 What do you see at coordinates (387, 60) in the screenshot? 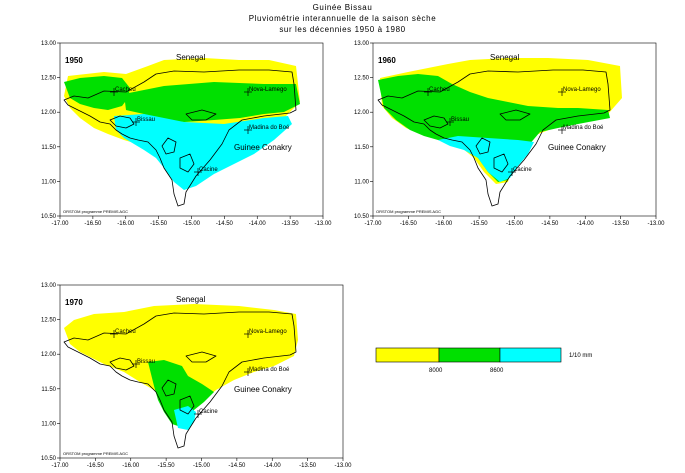
I see `decade-label: 1960` at bounding box center [387, 60].